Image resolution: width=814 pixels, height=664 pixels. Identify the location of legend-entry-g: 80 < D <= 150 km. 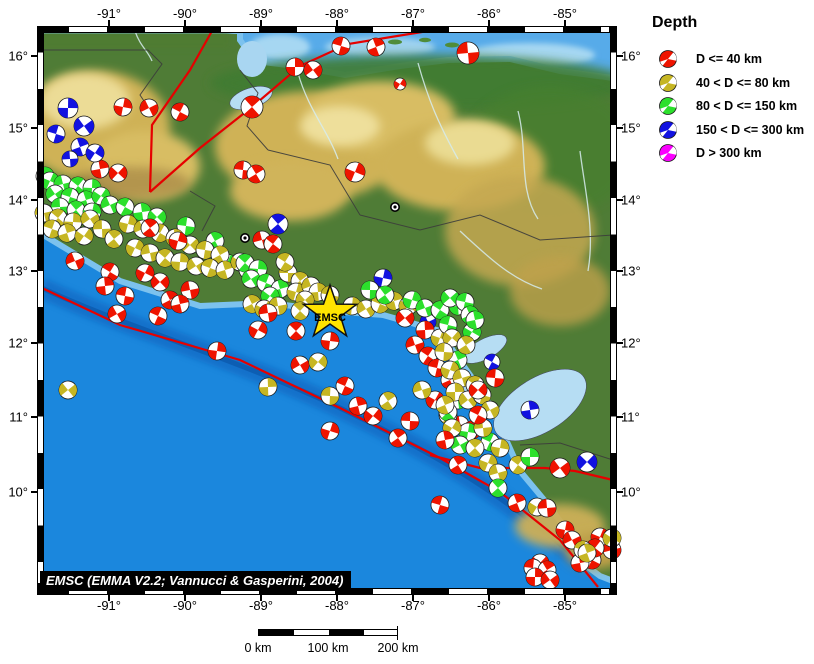
(723, 106).